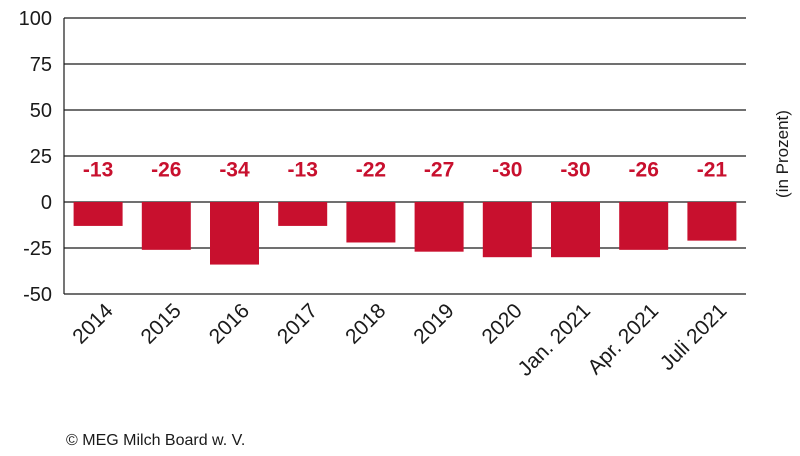 The image size is (800, 456). What do you see at coordinates (365, 323) in the screenshot?
I see `x-tick-label: 2018` at bounding box center [365, 323].